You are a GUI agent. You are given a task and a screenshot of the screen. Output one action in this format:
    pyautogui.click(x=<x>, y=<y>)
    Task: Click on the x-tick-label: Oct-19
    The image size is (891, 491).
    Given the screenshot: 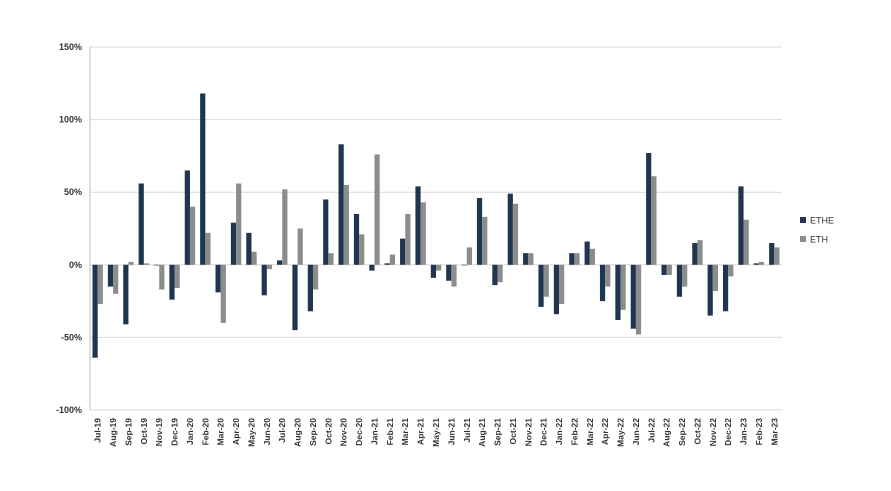 What is the action you would take?
    pyautogui.click(x=144, y=431)
    